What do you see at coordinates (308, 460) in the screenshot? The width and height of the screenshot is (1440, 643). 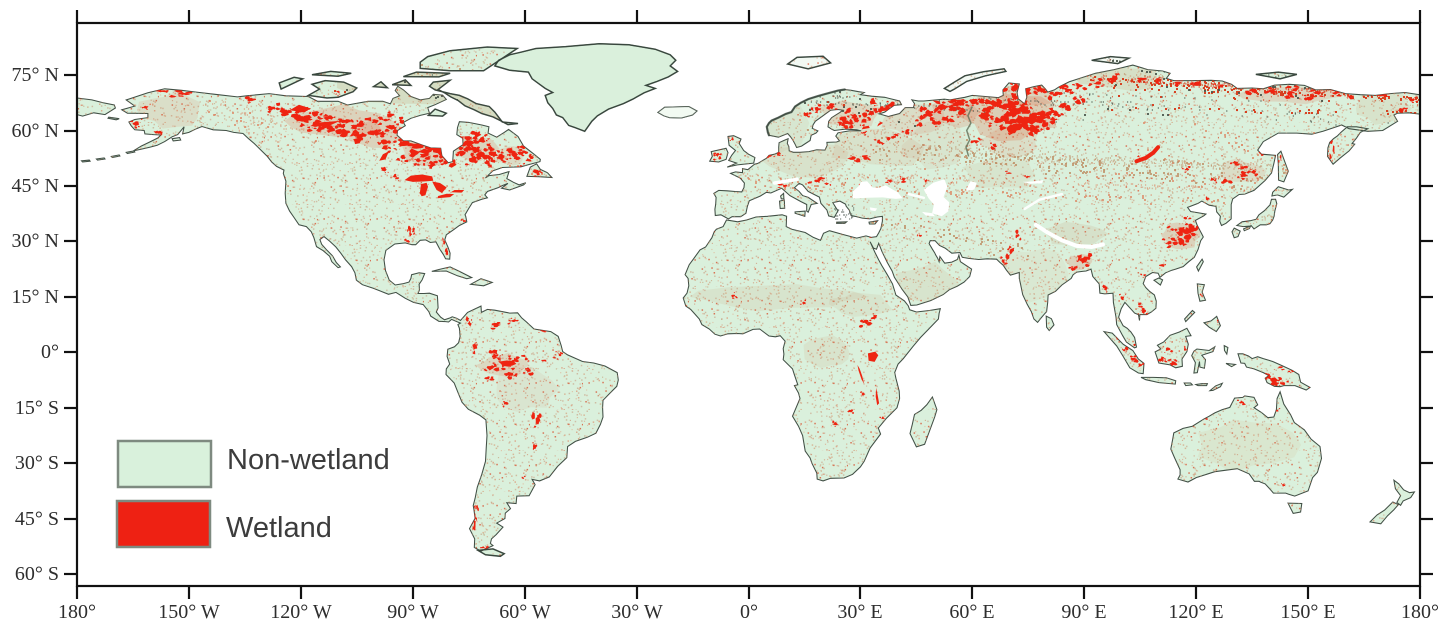 I see `svg-text: Non-wetland` at bounding box center [308, 460].